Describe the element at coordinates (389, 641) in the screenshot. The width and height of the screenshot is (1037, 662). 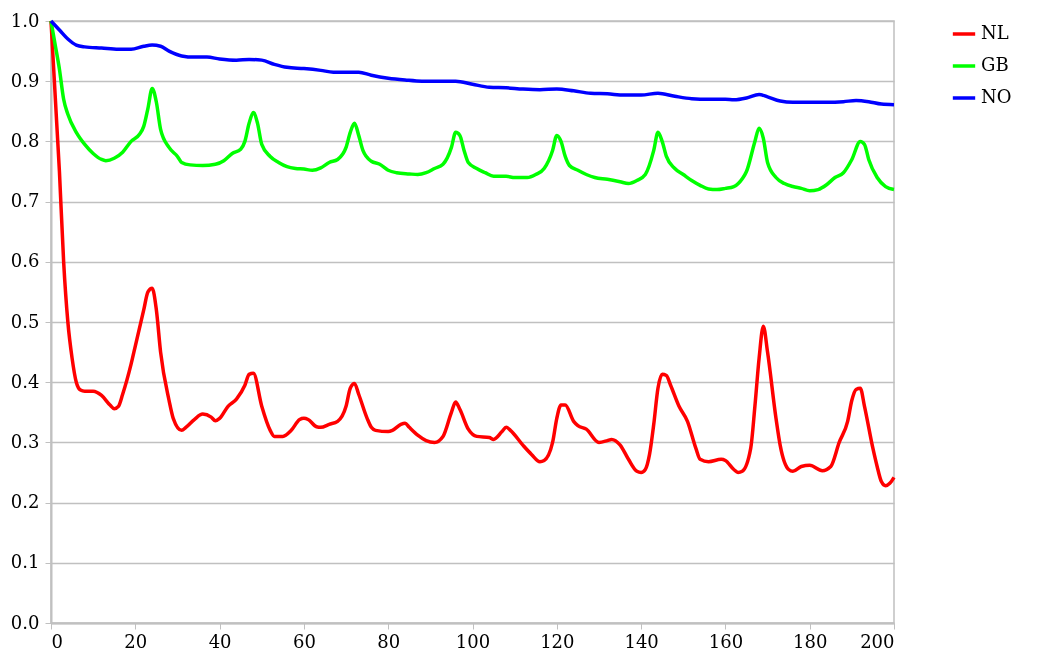
I see `x-tick-label: 80` at that location.